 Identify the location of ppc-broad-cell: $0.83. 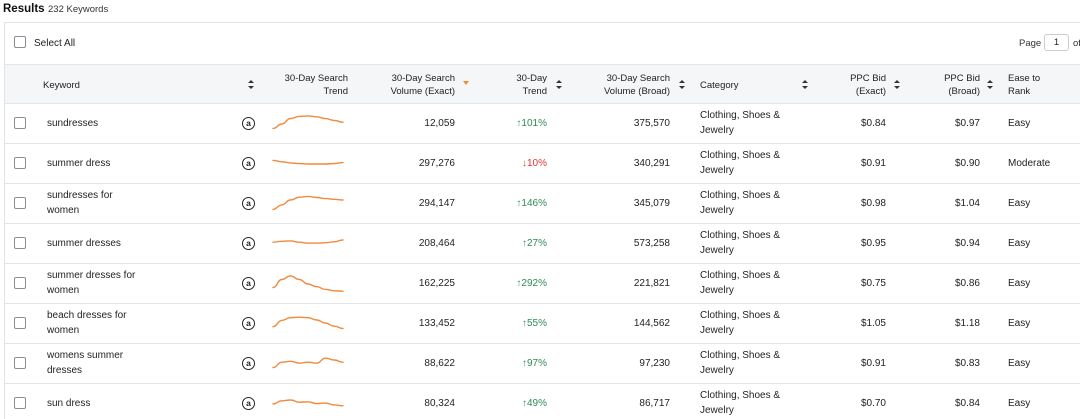
(967, 363).